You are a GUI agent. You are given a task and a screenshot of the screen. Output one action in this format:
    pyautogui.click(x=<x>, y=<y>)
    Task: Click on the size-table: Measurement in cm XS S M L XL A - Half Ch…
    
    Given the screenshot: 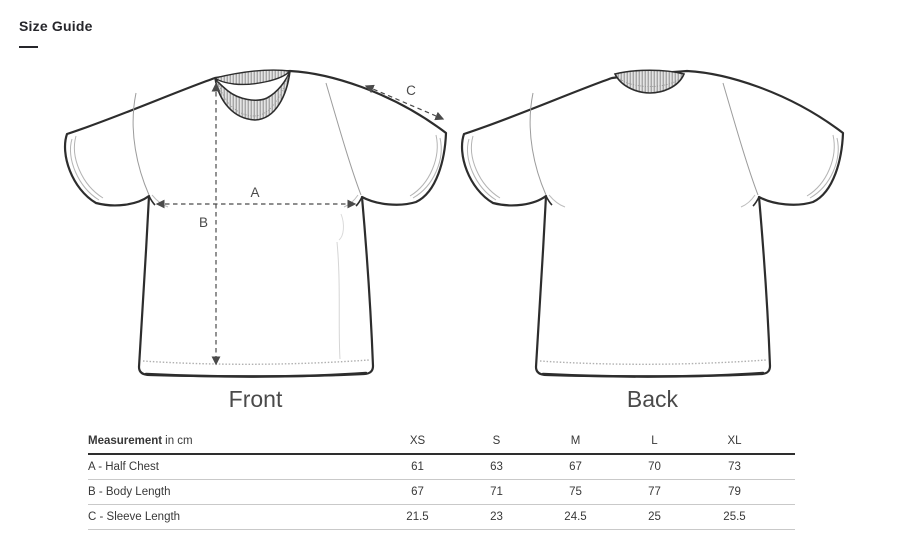 What is the action you would take?
    pyautogui.click(x=441, y=479)
    